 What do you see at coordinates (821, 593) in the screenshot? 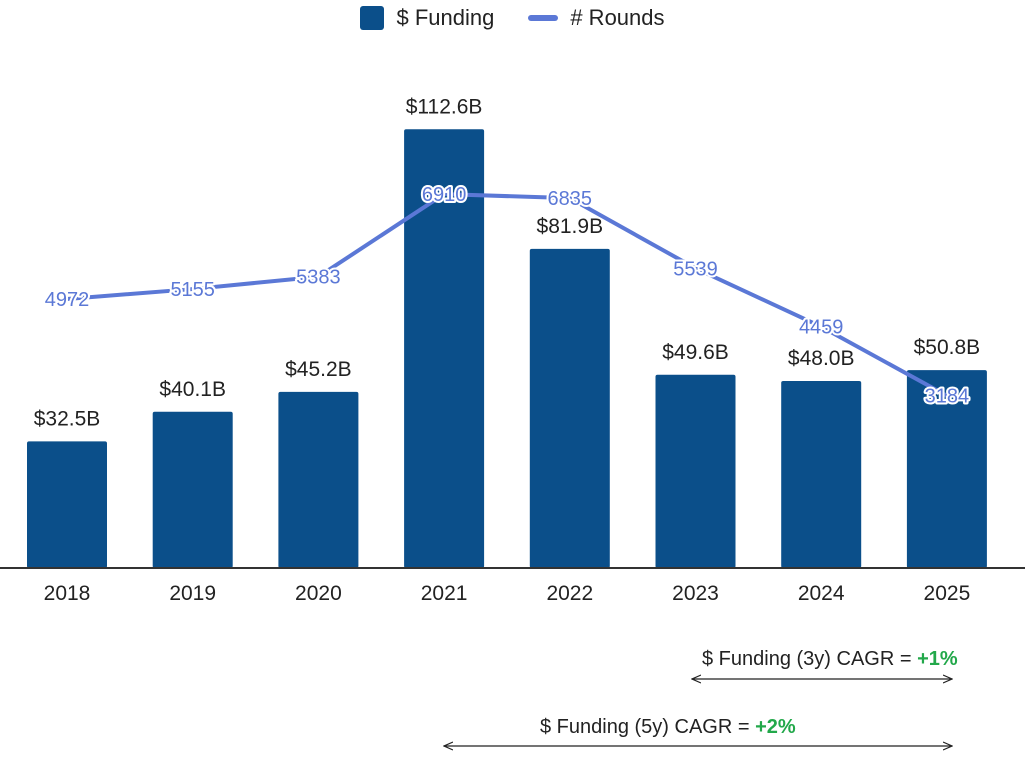
I see `x-tick-label-2024: 2024` at bounding box center [821, 593].